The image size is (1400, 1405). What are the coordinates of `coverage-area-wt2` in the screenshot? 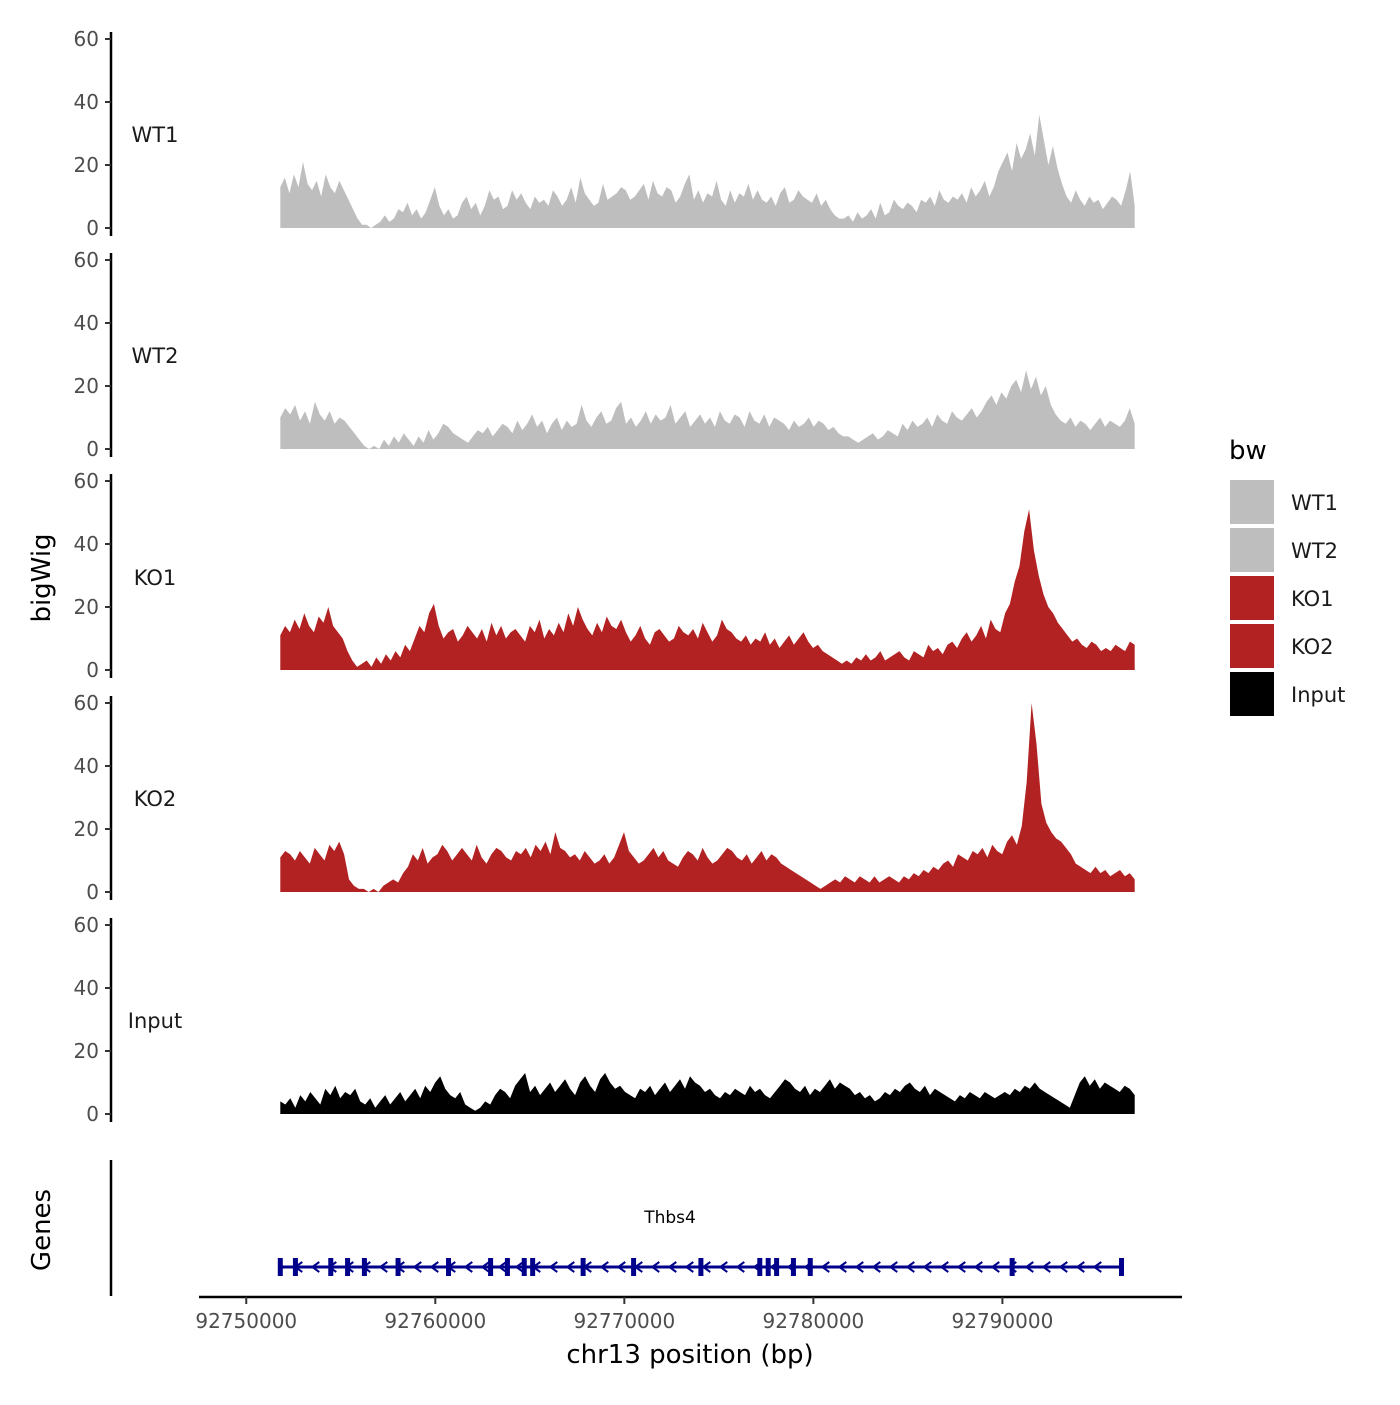 It's located at (707, 409).